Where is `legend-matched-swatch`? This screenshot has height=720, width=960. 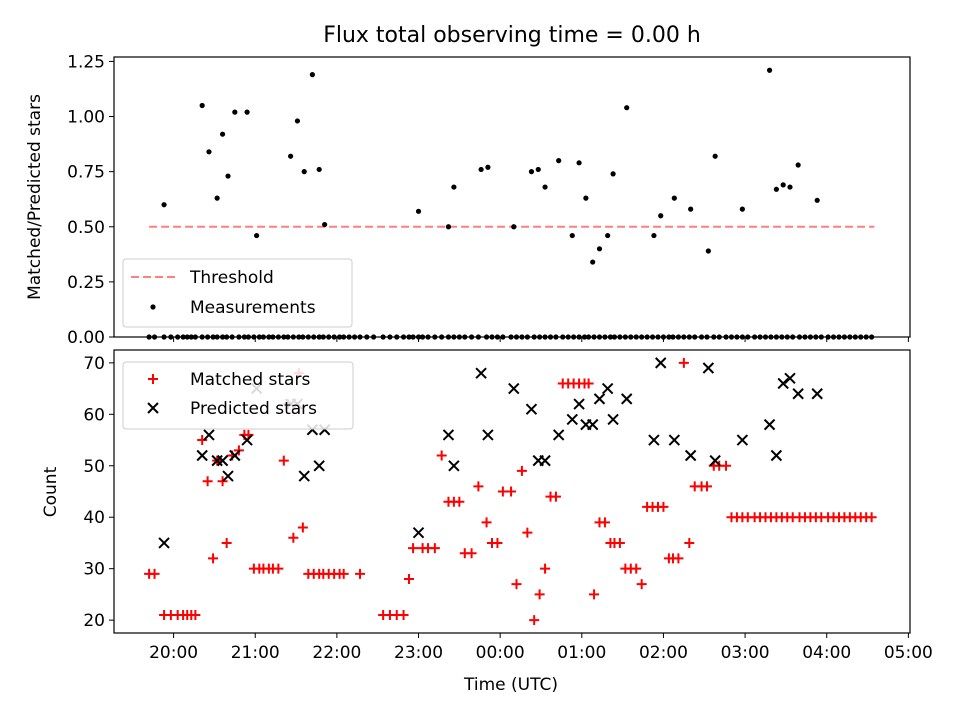
legend-matched-swatch is located at coordinates (153, 379).